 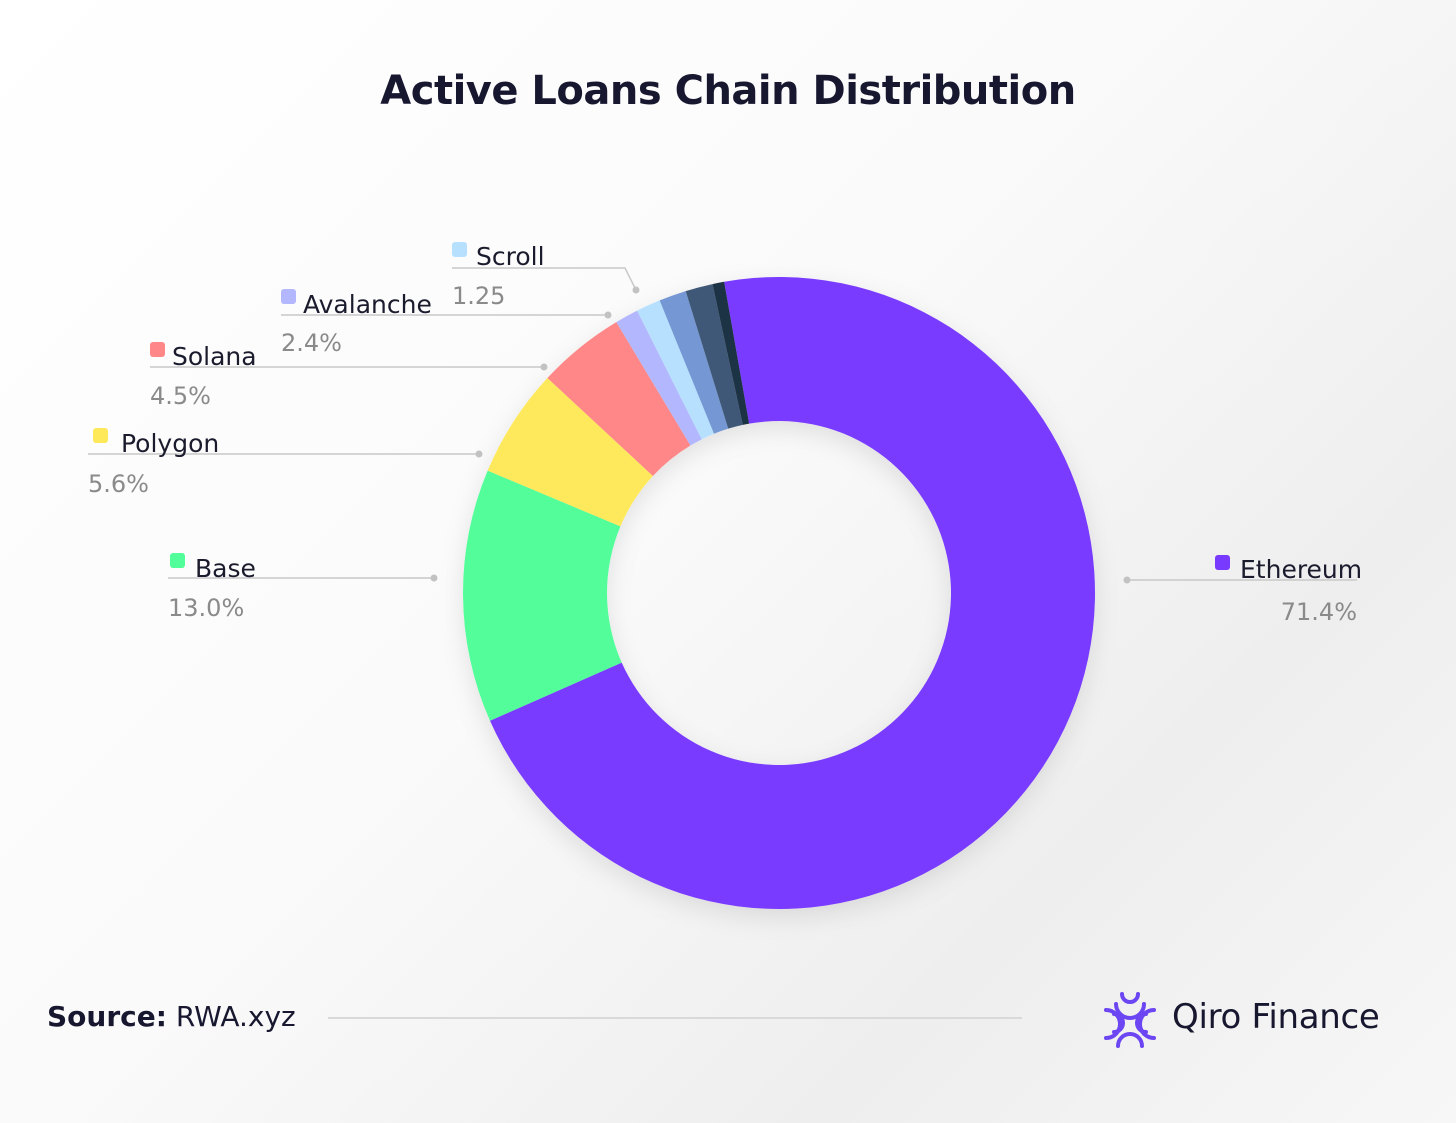 I want to click on legend-item-base: Base 13.0%, so click(x=303, y=587).